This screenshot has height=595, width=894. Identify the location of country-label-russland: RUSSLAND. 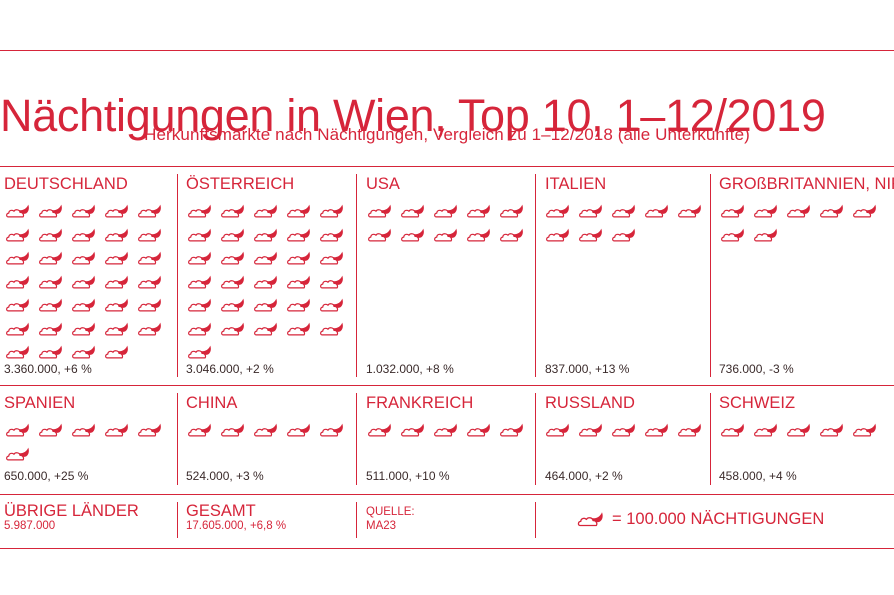
(590, 403).